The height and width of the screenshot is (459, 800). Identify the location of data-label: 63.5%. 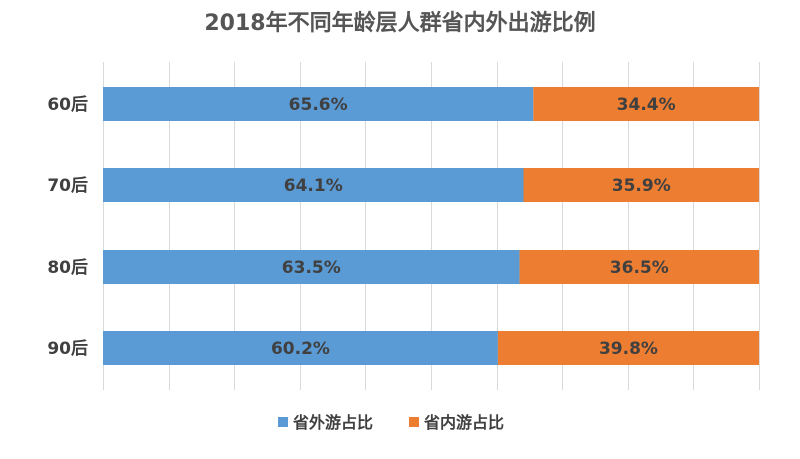
(311, 268).